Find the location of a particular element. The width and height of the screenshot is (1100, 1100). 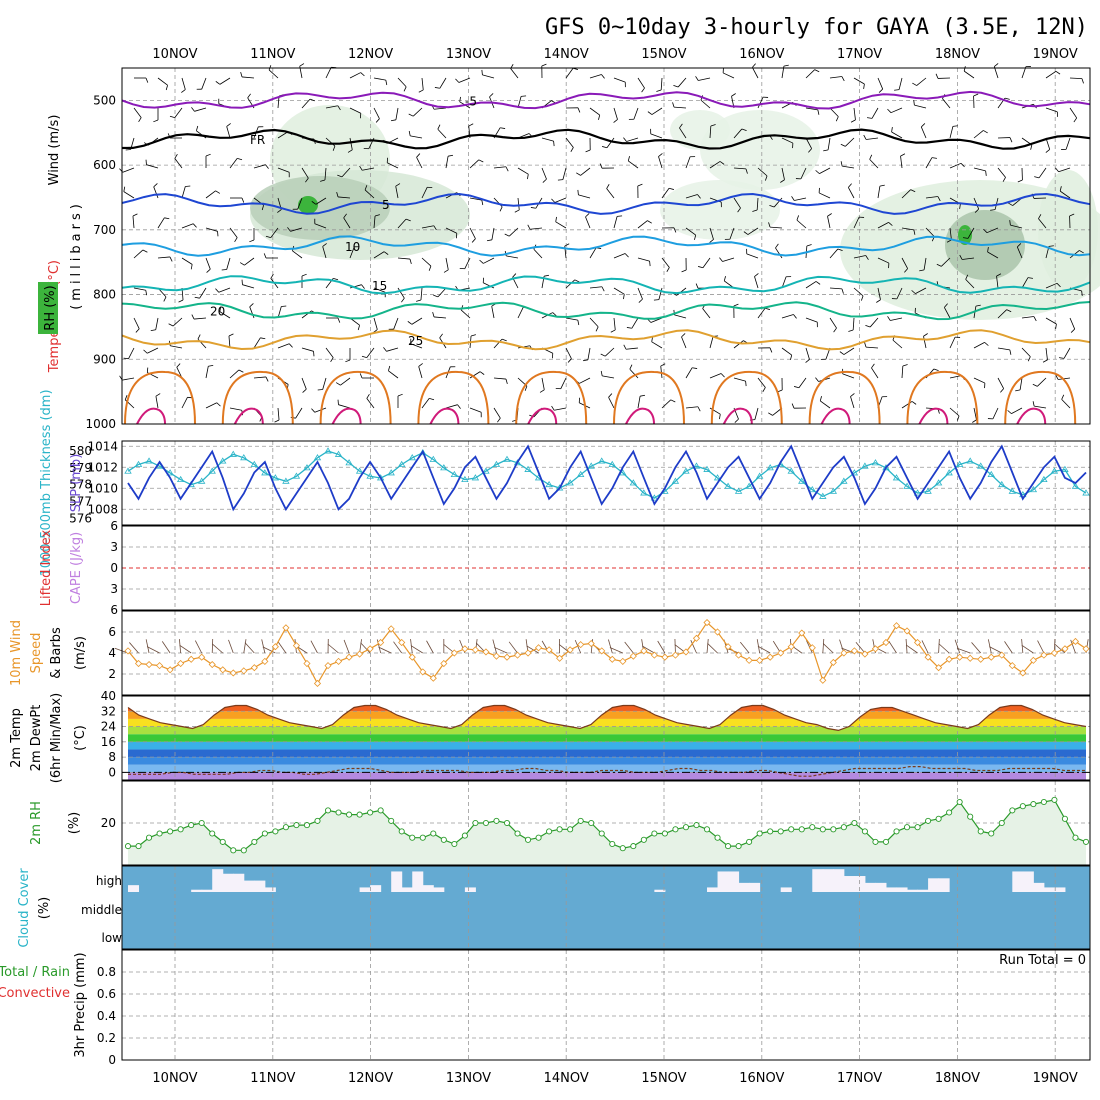

pressure-tick-label: 800 is located at coordinates (104, 295).